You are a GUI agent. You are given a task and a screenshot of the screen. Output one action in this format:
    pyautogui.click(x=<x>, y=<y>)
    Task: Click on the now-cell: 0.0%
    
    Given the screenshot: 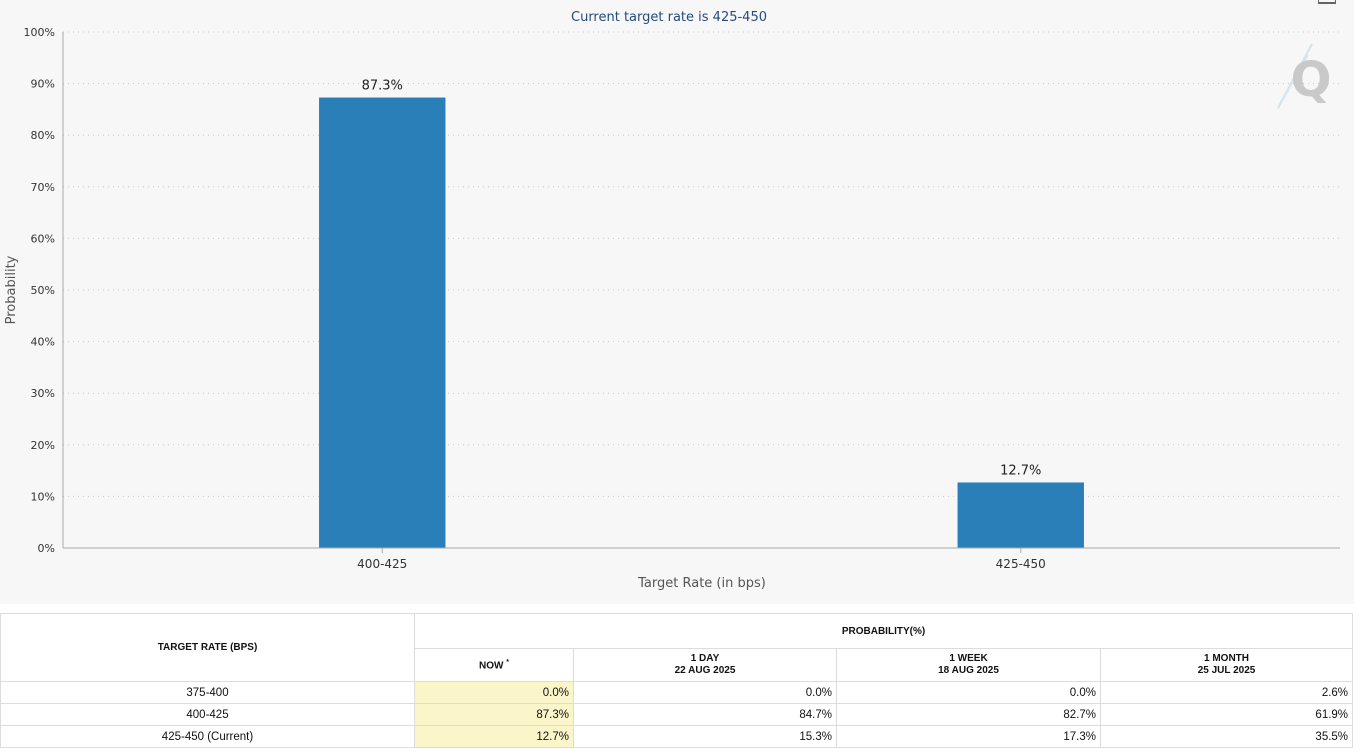 What is the action you would take?
    pyautogui.click(x=494, y=692)
    